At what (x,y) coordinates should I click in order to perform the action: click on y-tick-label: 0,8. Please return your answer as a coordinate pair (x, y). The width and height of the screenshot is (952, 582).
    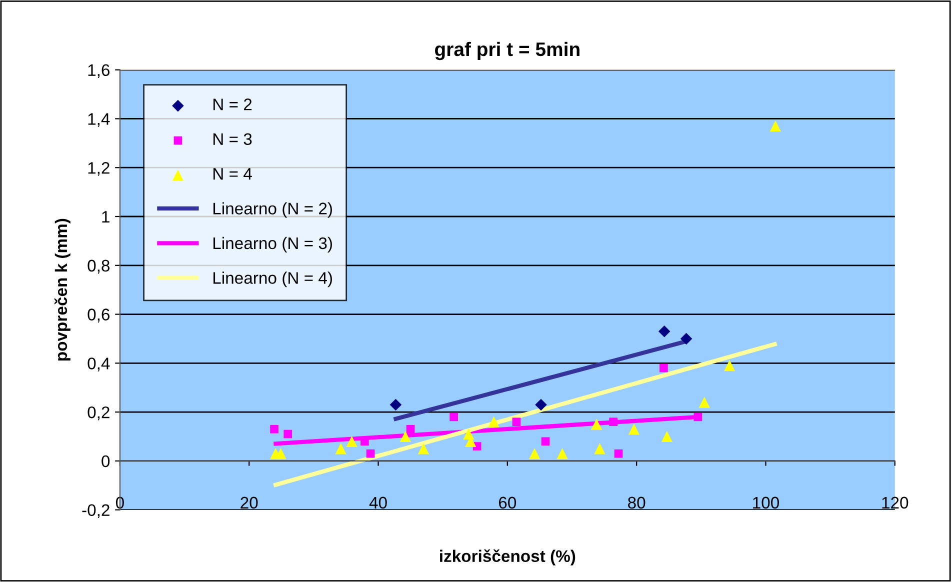
    Looking at the image, I should click on (99, 267).